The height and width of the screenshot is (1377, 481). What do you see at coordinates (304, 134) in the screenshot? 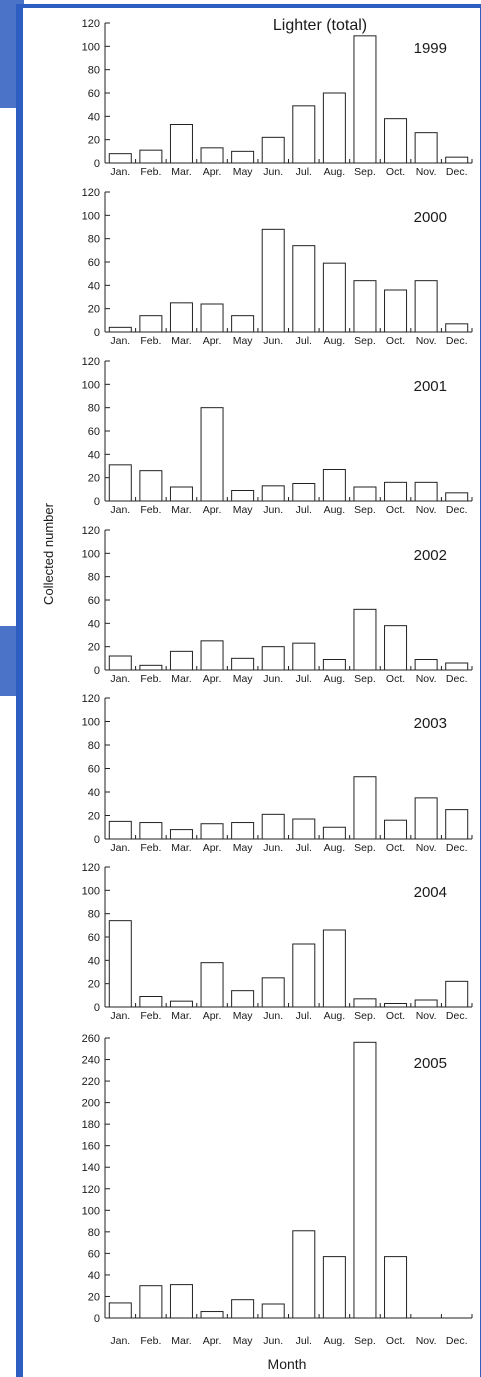
I see `bar-1999-jul` at bounding box center [304, 134].